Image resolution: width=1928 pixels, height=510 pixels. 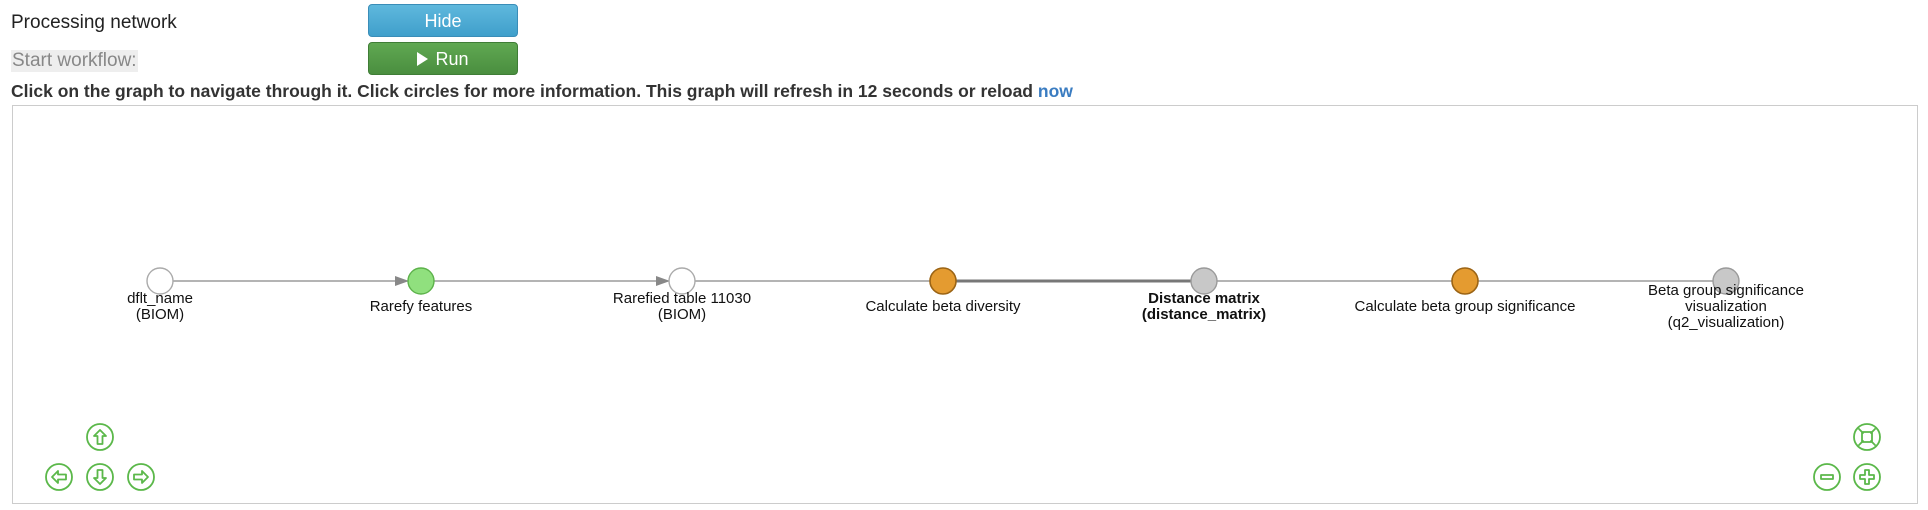 I want to click on arrow-down-icon, so click(x=100, y=477).